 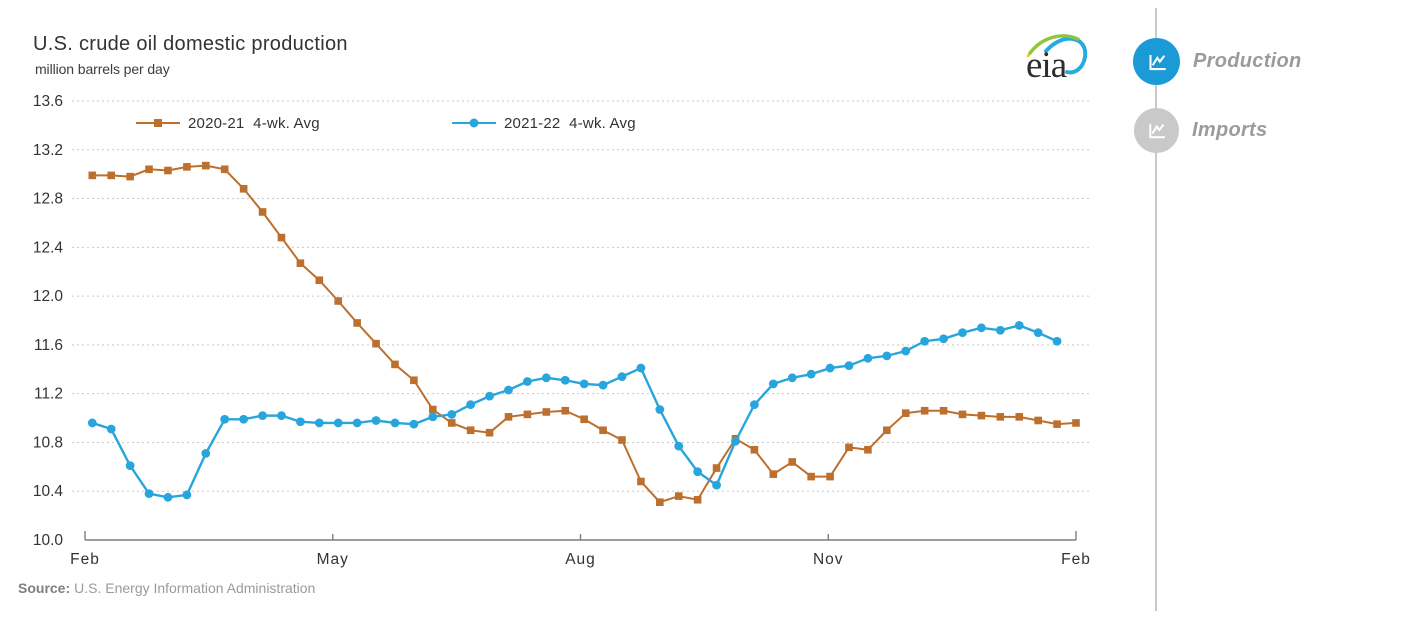 I want to click on svg-text: Aug, so click(x=580, y=559).